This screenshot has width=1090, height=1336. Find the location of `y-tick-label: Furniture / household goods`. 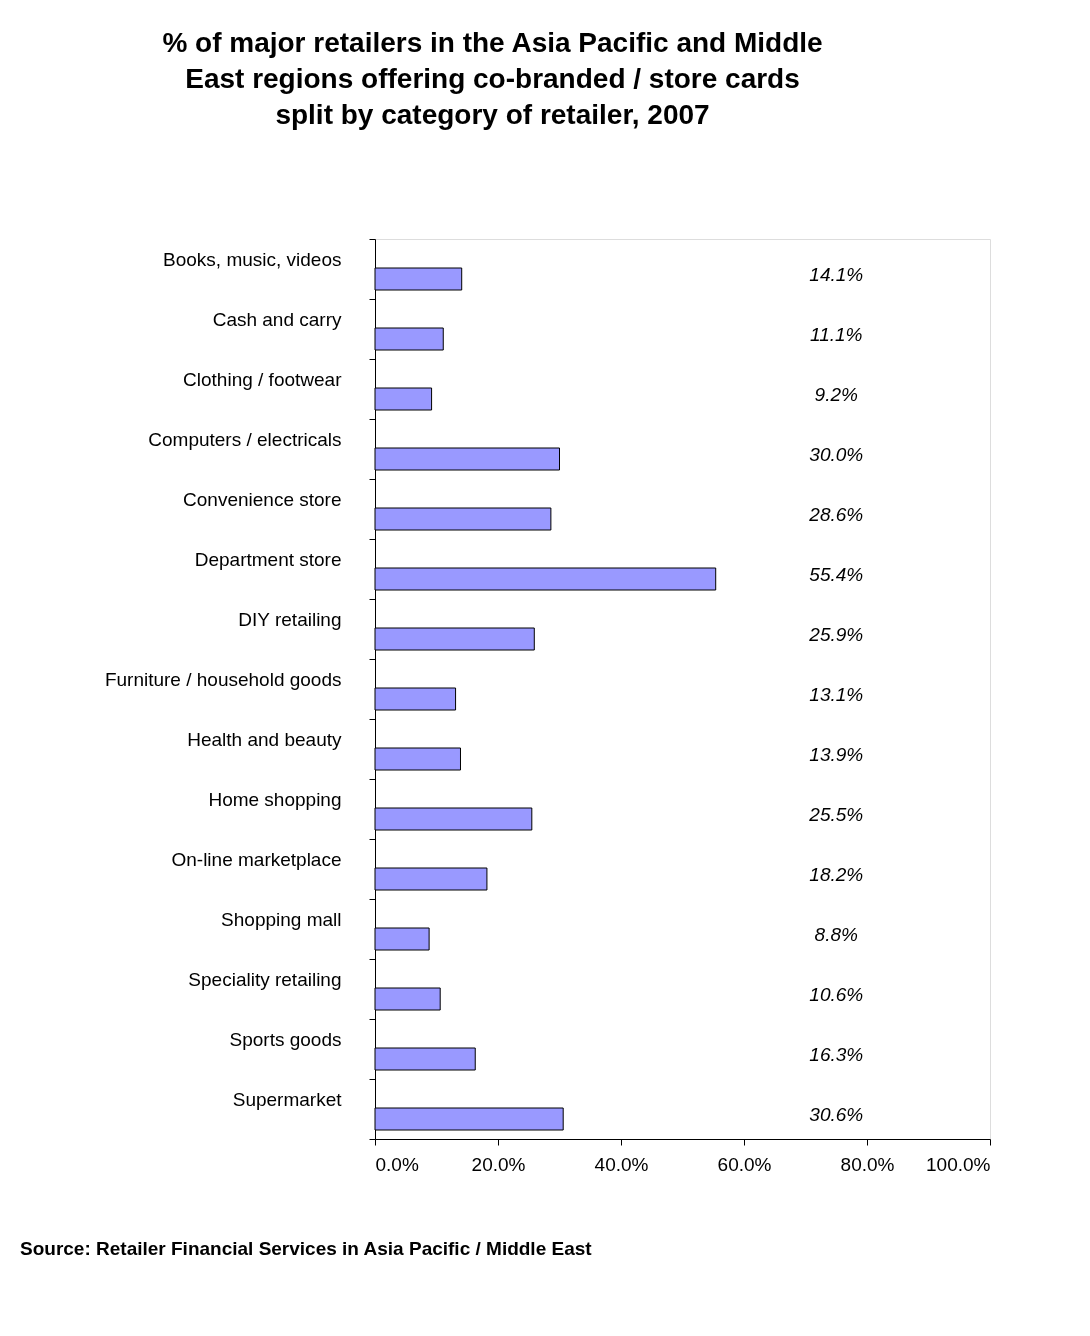

y-tick-label: Furniture / household goods is located at coordinates (223, 679).